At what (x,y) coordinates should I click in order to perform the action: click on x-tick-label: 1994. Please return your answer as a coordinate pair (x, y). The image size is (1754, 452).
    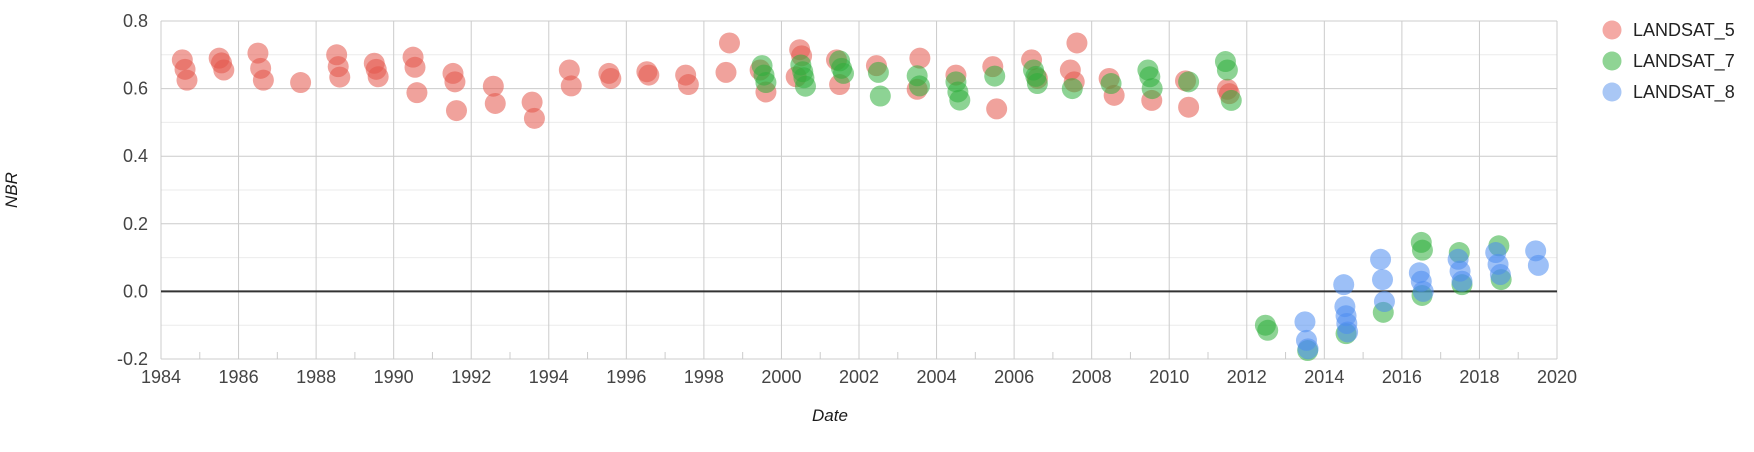
    Looking at the image, I should click on (549, 377).